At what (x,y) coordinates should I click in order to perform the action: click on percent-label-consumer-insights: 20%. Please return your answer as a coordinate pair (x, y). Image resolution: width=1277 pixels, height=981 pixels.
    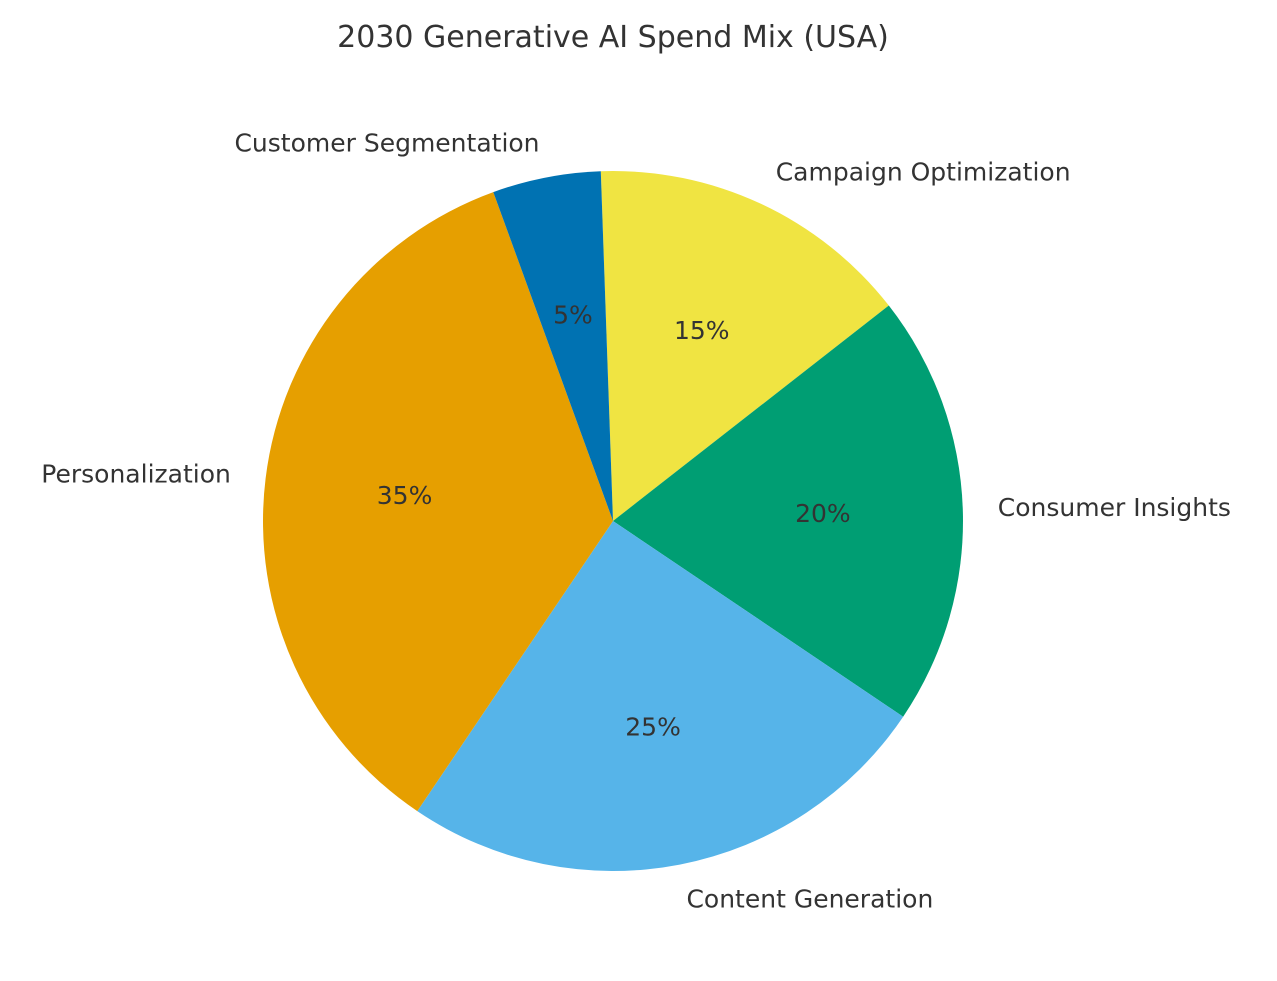
    Looking at the image, I should click on (823, 513).